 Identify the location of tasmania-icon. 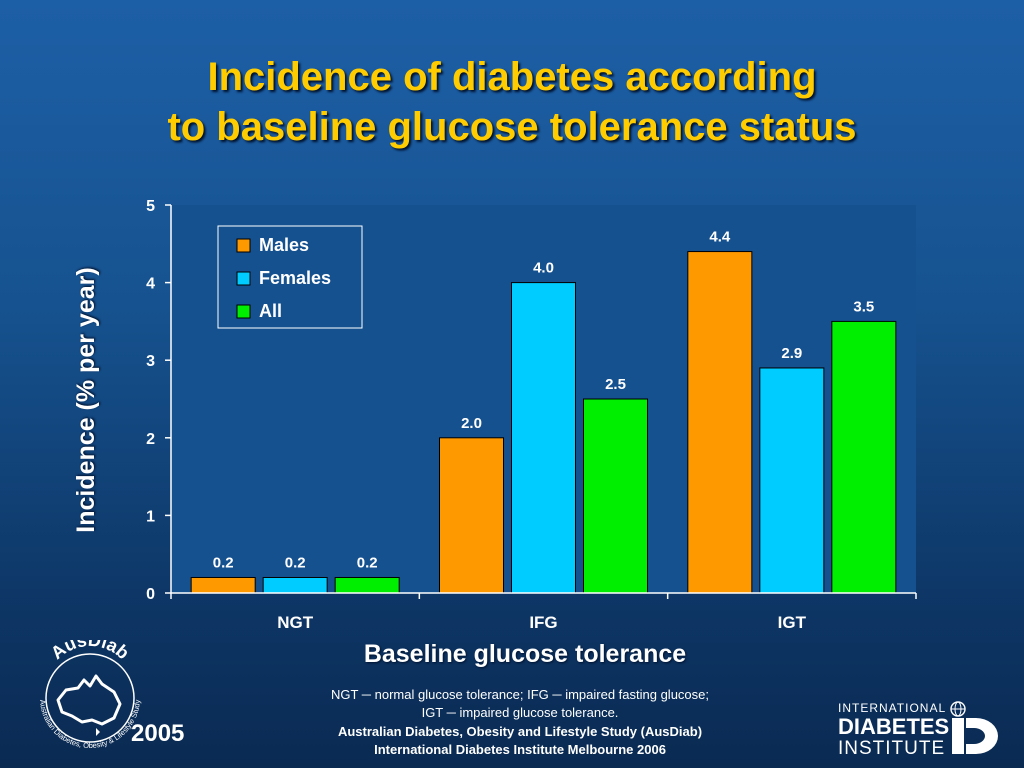
(98, 732).